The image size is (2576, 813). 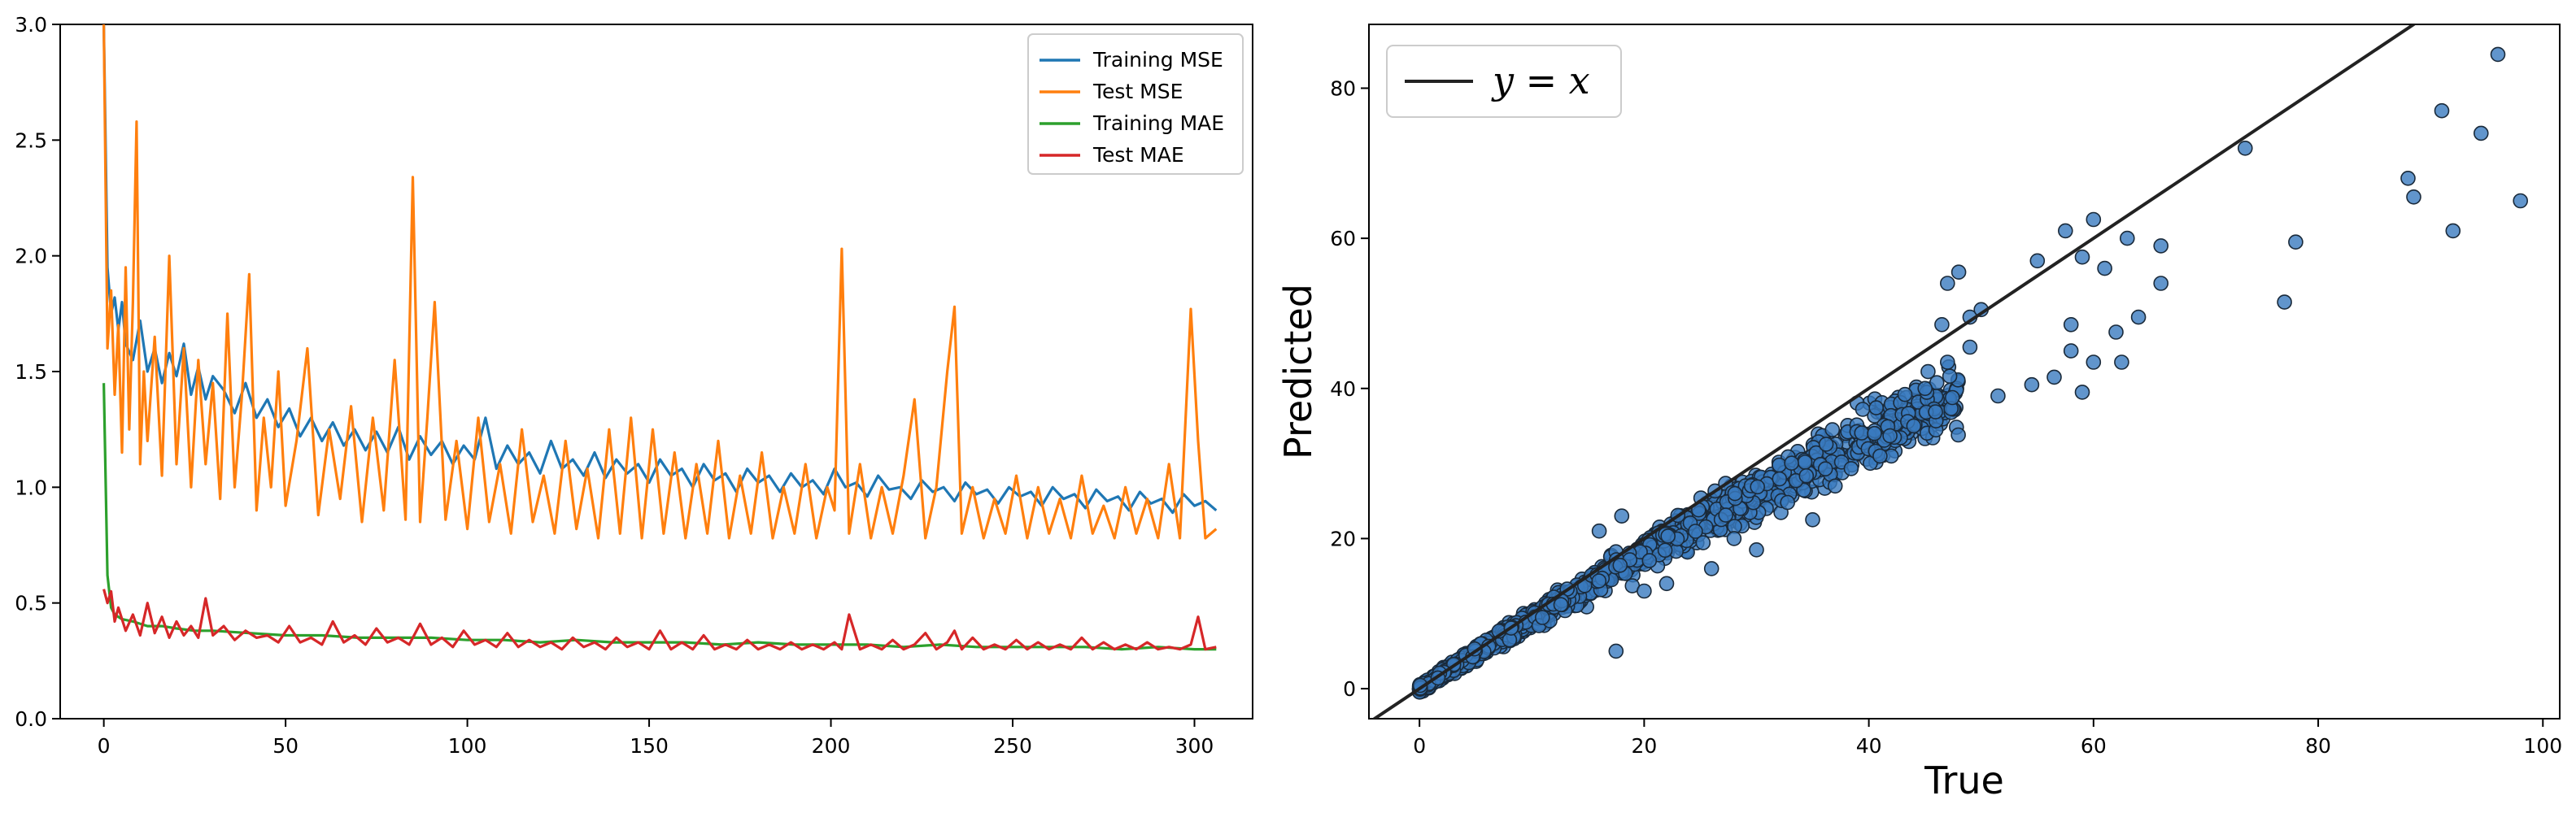 What do you see at coordinates (1343, 389) in the screenshot?
I see `y-tick-label: 40` at bounding box center [1343, 389].